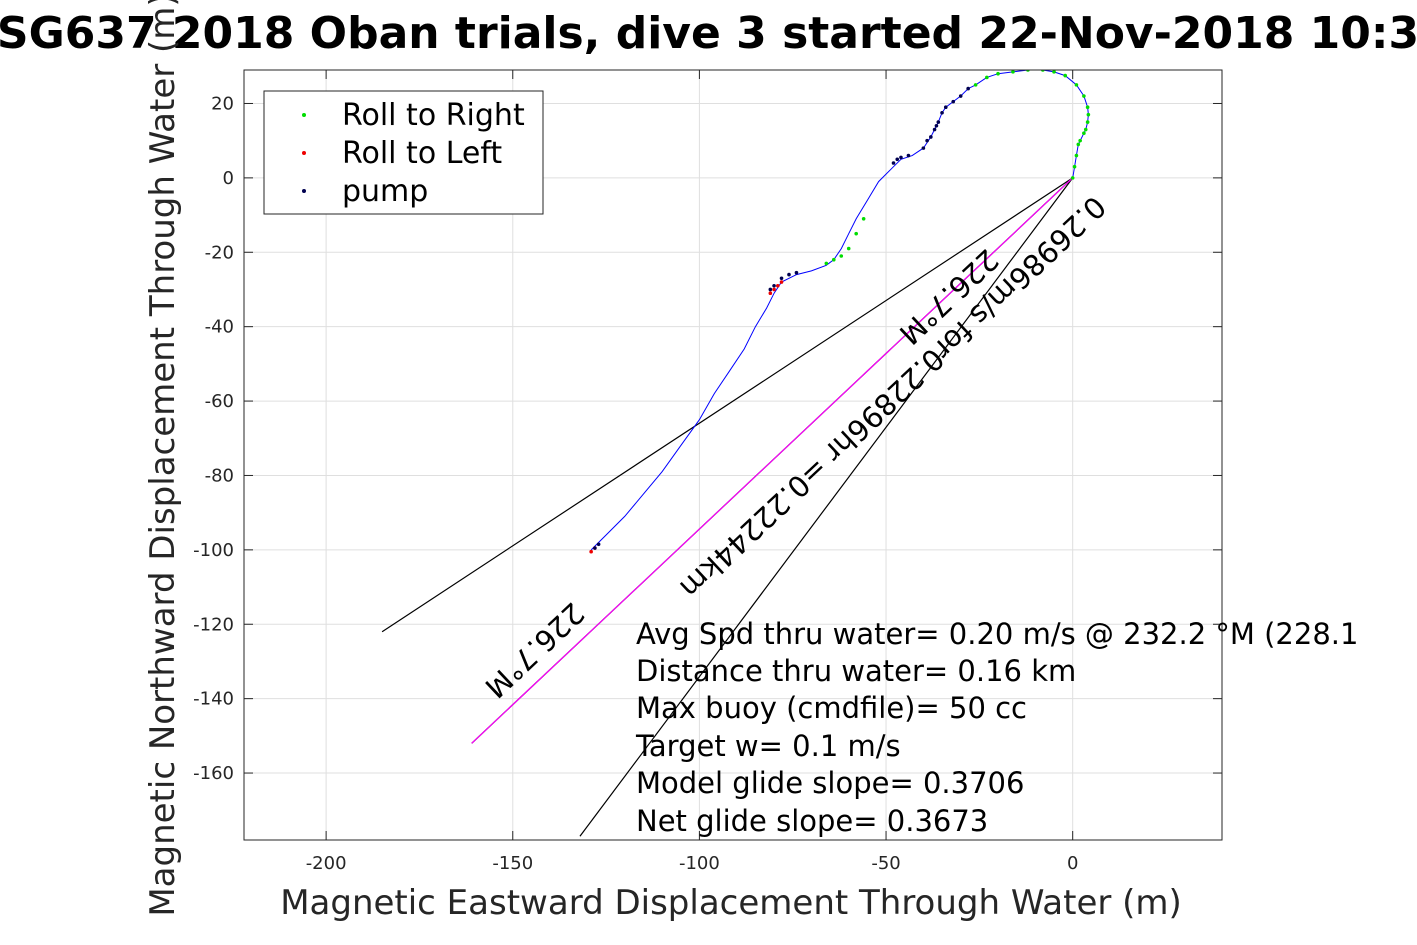 Image resolution: width=1417 pixels, height=945 pixels. Describe the element at coordinates (219, 327) in the screenshot. I see `y-tick-label: -40` at that location.